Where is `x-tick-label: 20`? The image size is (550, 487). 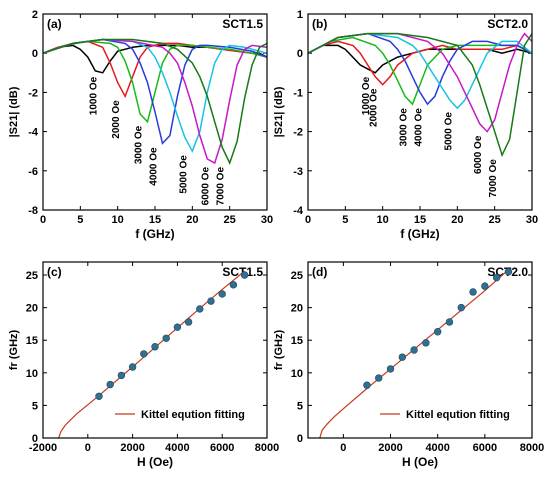 x-tick-label: 20 is located at coordinates (192, 220).